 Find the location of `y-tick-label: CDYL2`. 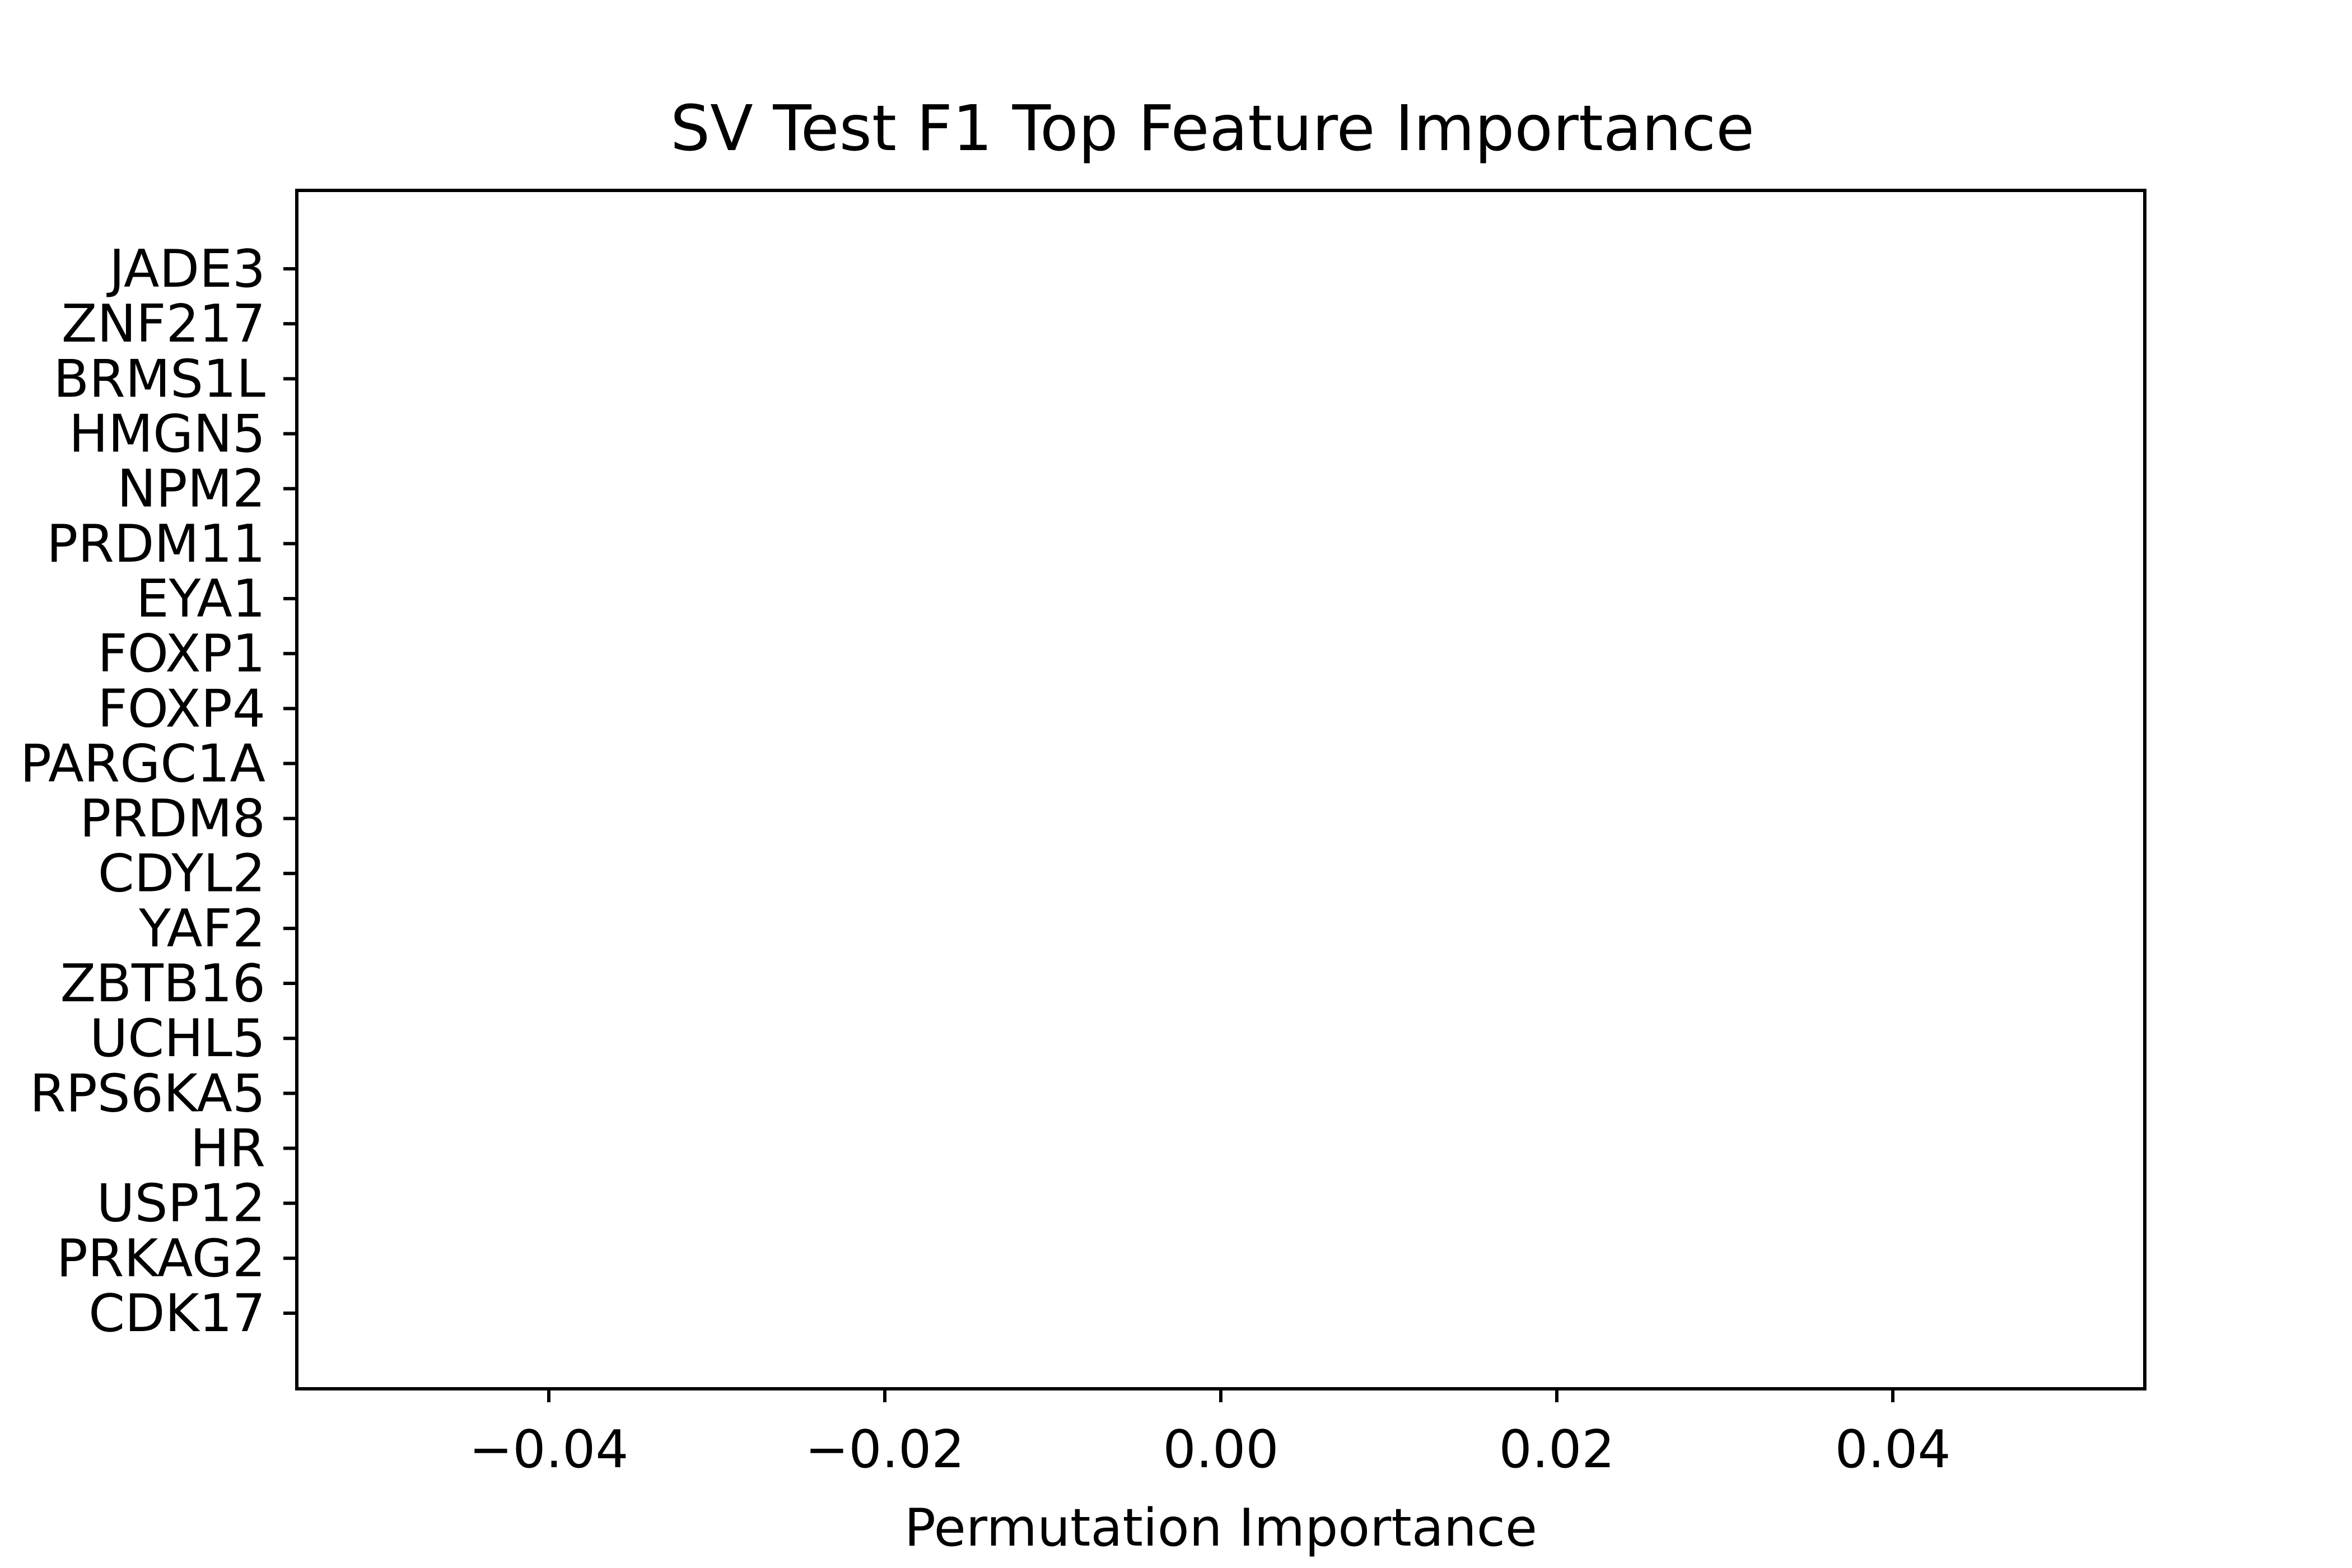

y-tick-label: CDYL2 is located at coordinates (182, 874).